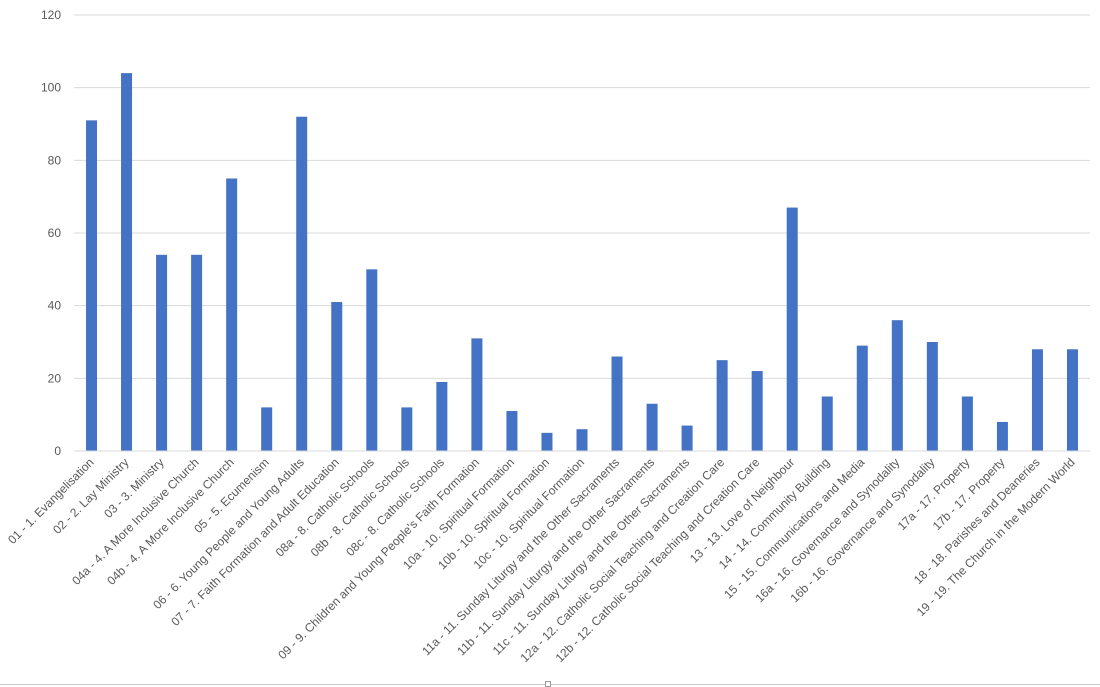 The image size is (1100, 687). What do you see at coordinates (51, 15) in the screenshot?
I see `y-tick-label: 120` at bounding box center [51, 15].